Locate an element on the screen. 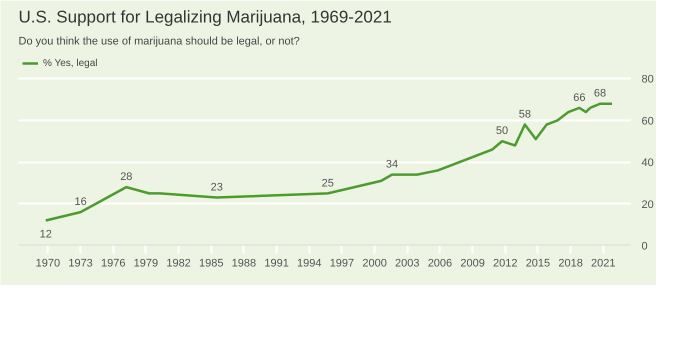  x-tick-label: 1976 is located at coordinates (113, 264).